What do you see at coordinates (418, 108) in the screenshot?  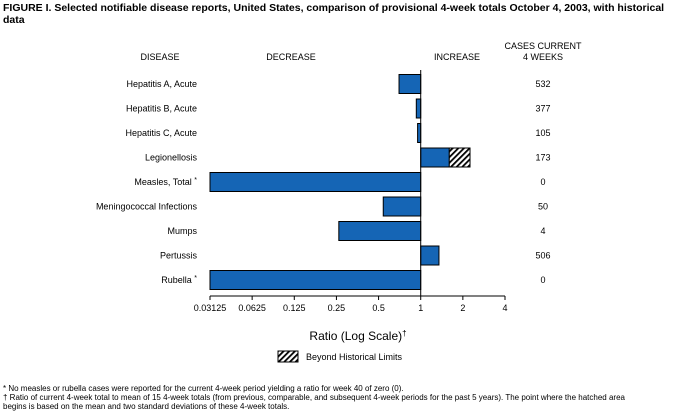 I see `bar-hepatitis-b-acute` at bounding box center [418, 108].